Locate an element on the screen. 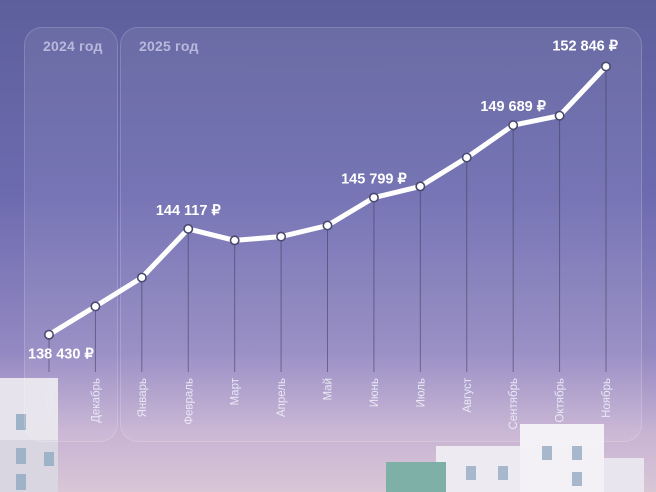 The height and width of the screenshot is (492, 656). x-tick-label: Сентябрь is located at coordinates (514, 404).